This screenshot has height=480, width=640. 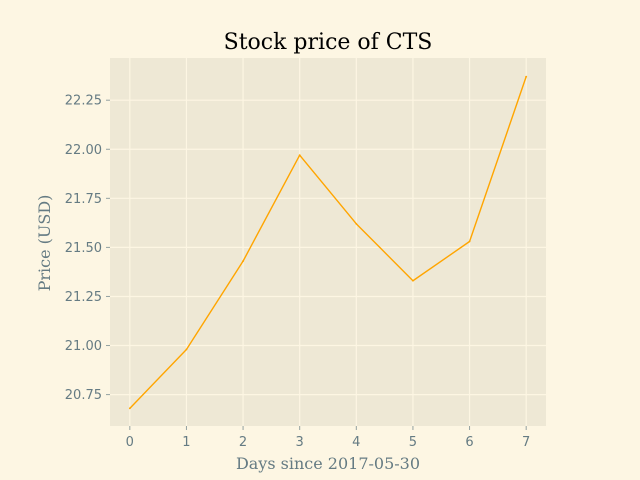 What do you see at coordinates (243, 442) in the screenshot?
I see `x-tick-label: 2` at bounding box center [243, 442].